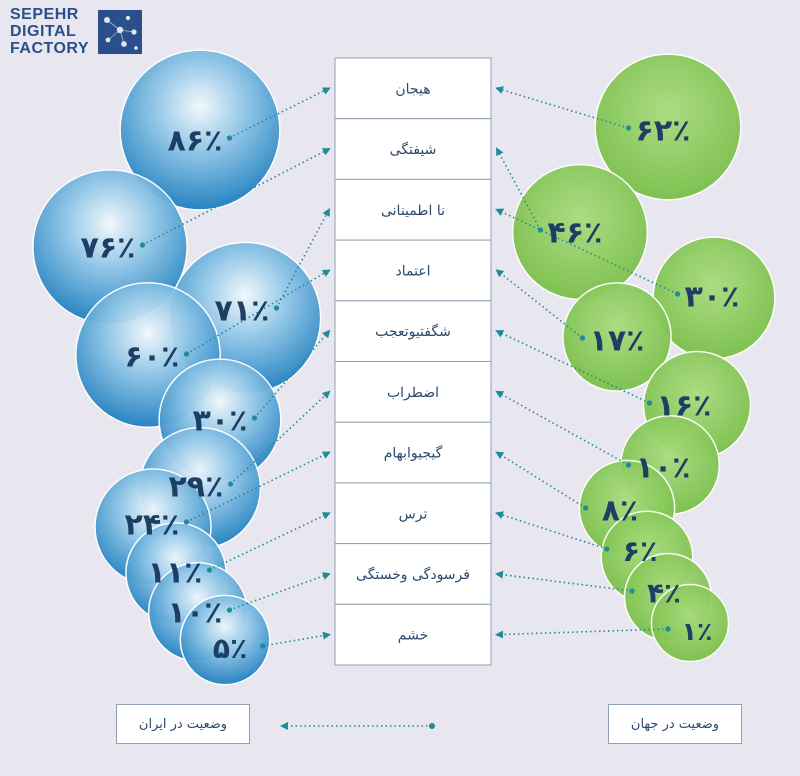 Image resolution: width=800 pixels, height=776 pixels. Describe the element at coordinates (697, 631) in the screenshot. I see `world-value-label: ۱٪` at that location.